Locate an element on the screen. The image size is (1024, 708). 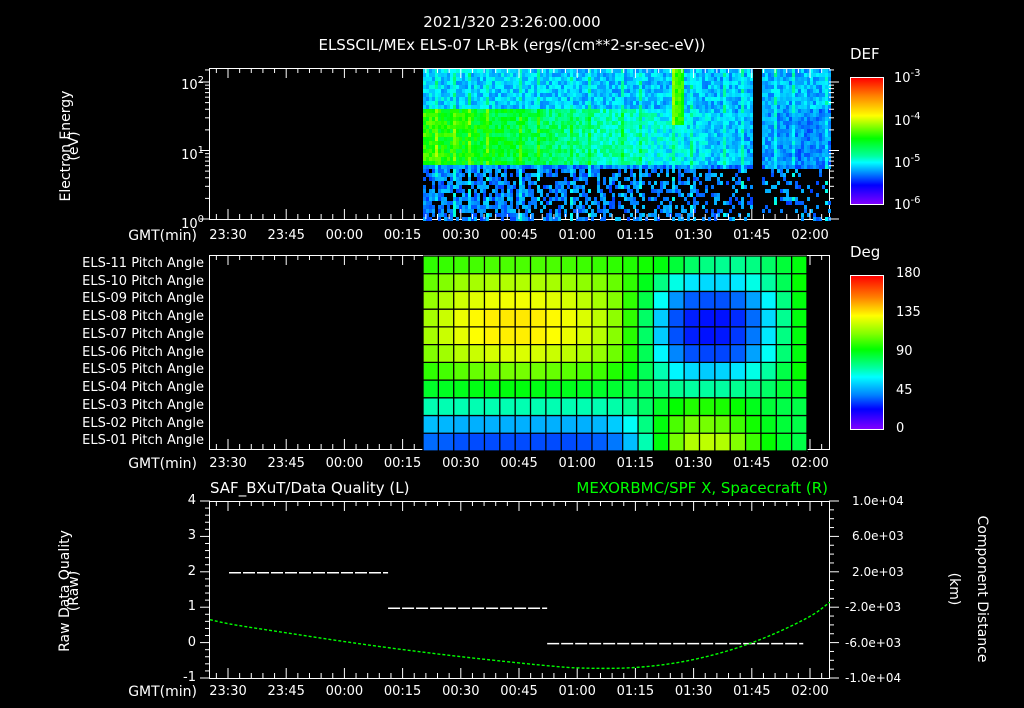
def-tick-1e-6: 10⁻⁶ is located at coordinates (907, 204).